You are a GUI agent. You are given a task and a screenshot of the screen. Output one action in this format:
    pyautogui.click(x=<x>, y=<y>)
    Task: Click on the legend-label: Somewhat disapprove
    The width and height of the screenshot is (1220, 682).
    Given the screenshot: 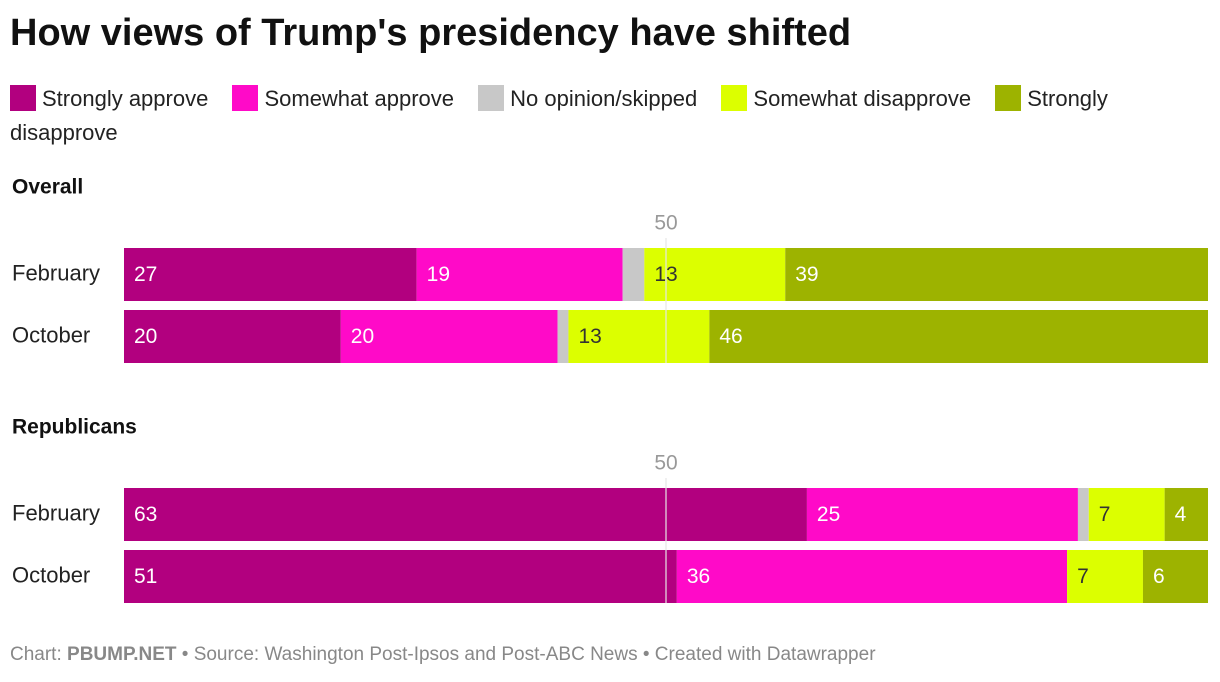 What is the action you would take?
    pyautogui.click(x=862, y=98)
    